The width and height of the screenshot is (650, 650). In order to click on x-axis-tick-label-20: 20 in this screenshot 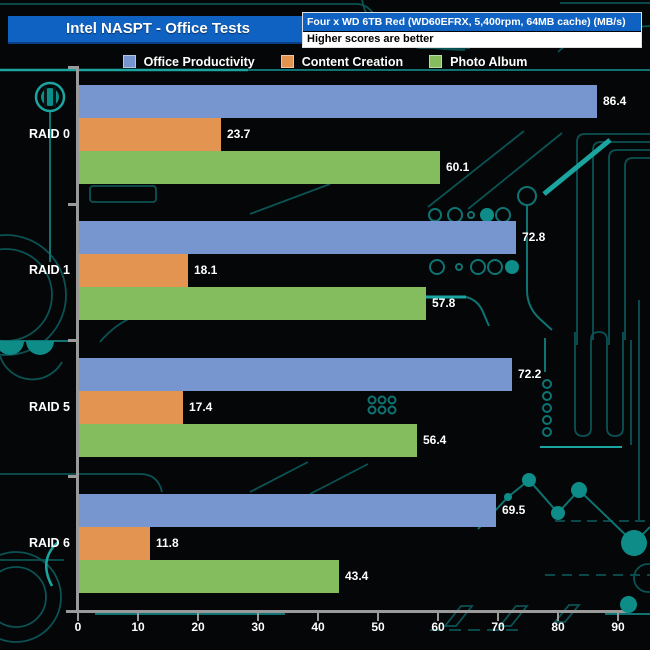, I will do `click(198, 627)`.